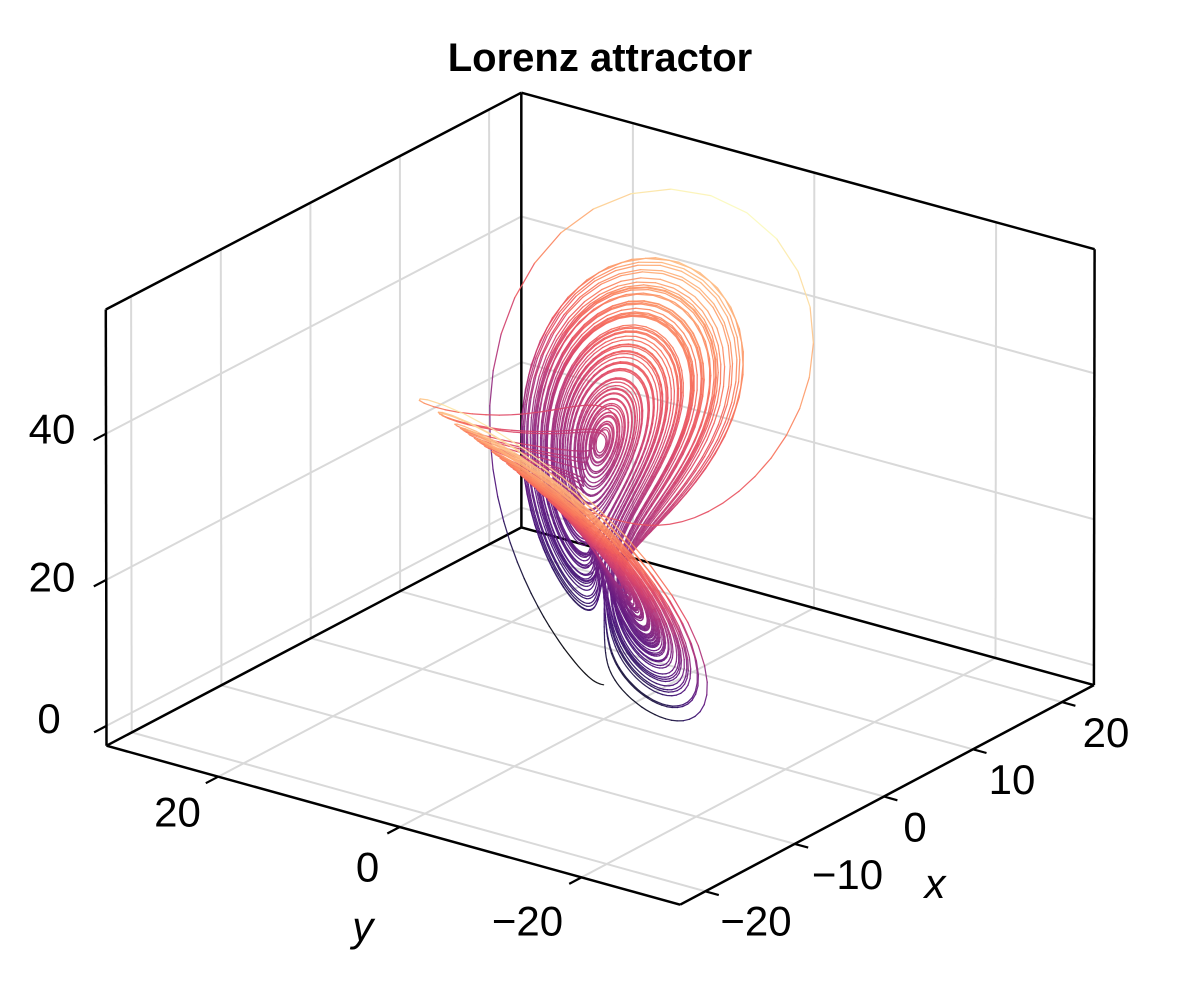 The width and height of the screenshot is (1200, 1005). What do you see at coordinates (52, 428) in the screenshot?
I see `svg-text: 40` at bounding box center [52, 428].